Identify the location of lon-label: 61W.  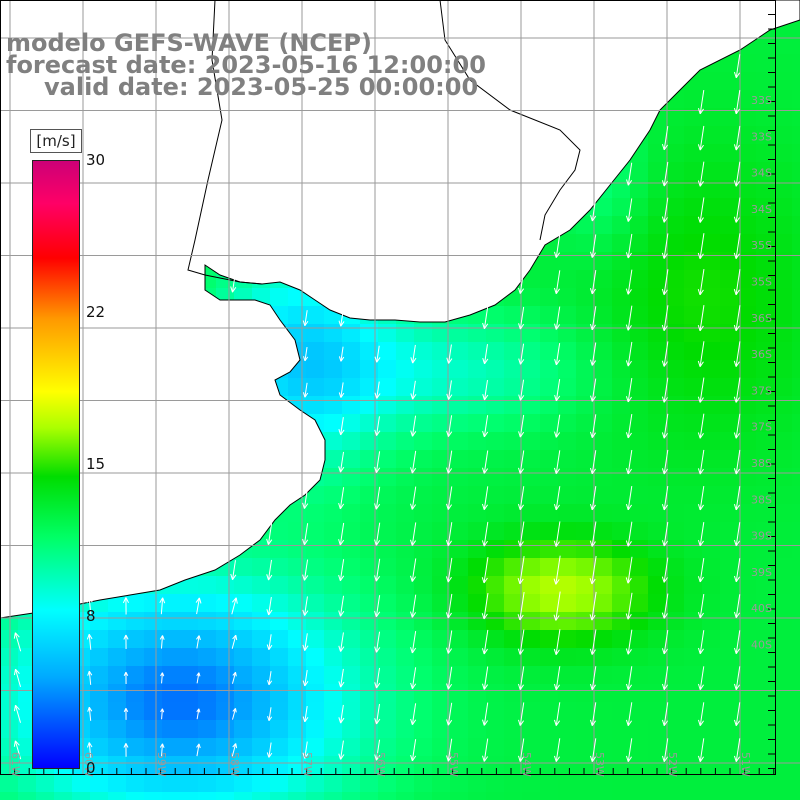
(15, 764).